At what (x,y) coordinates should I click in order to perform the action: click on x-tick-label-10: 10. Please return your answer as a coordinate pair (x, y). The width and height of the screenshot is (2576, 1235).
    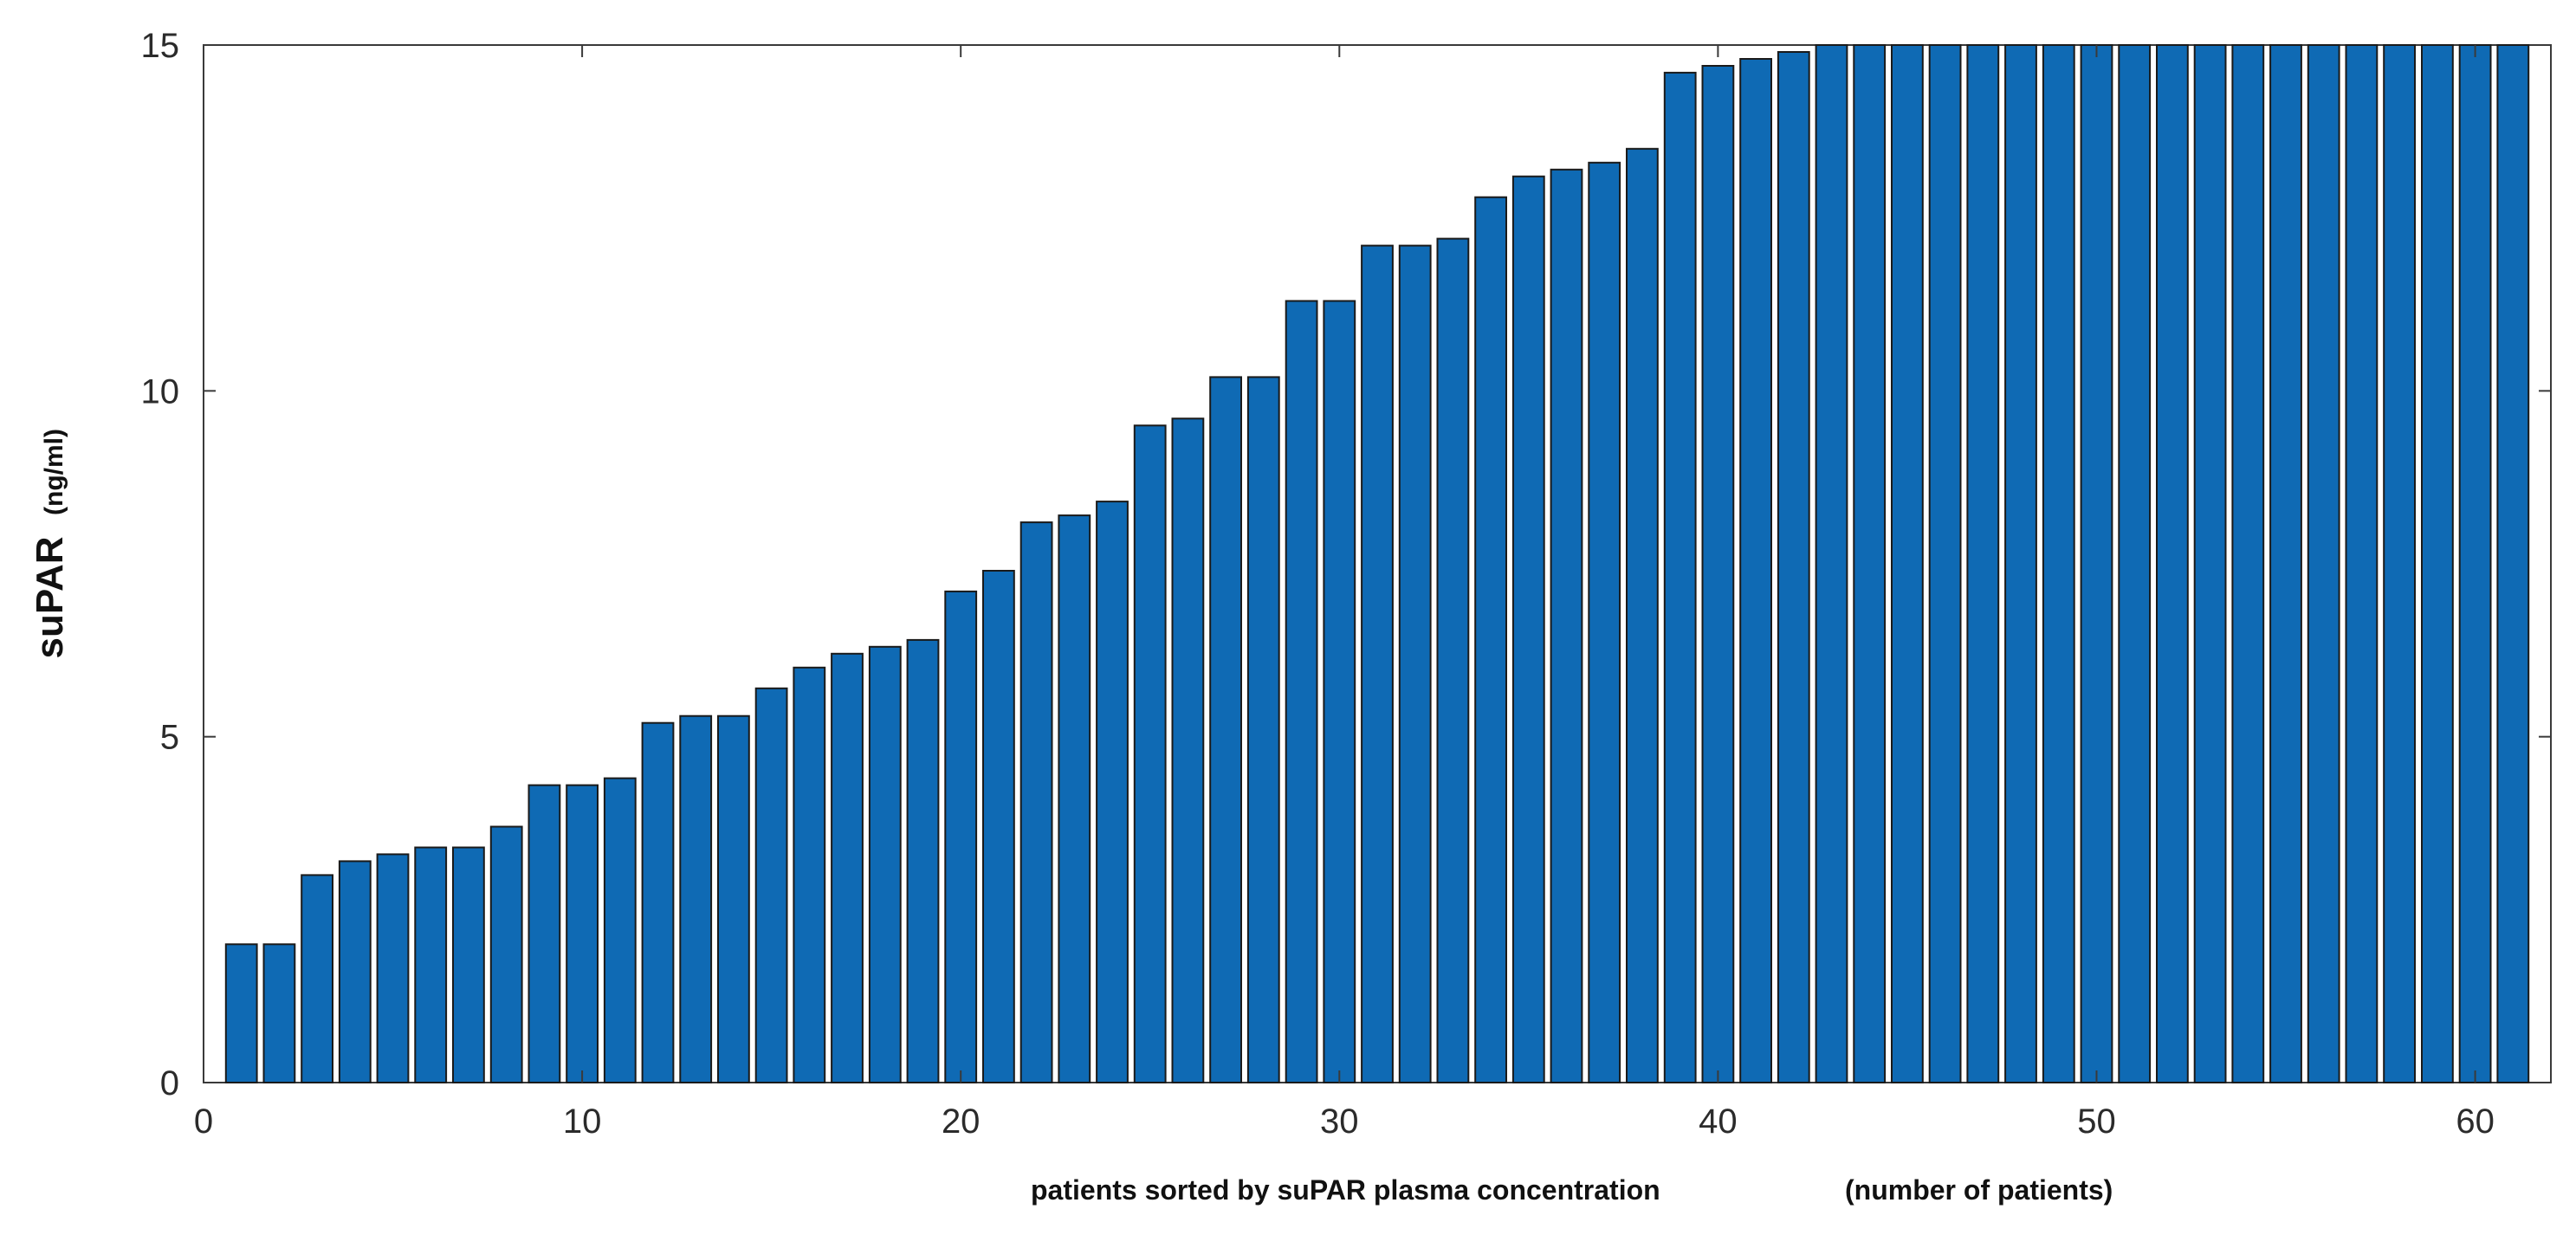
    Looking at the image, I should click on (582, 1121).